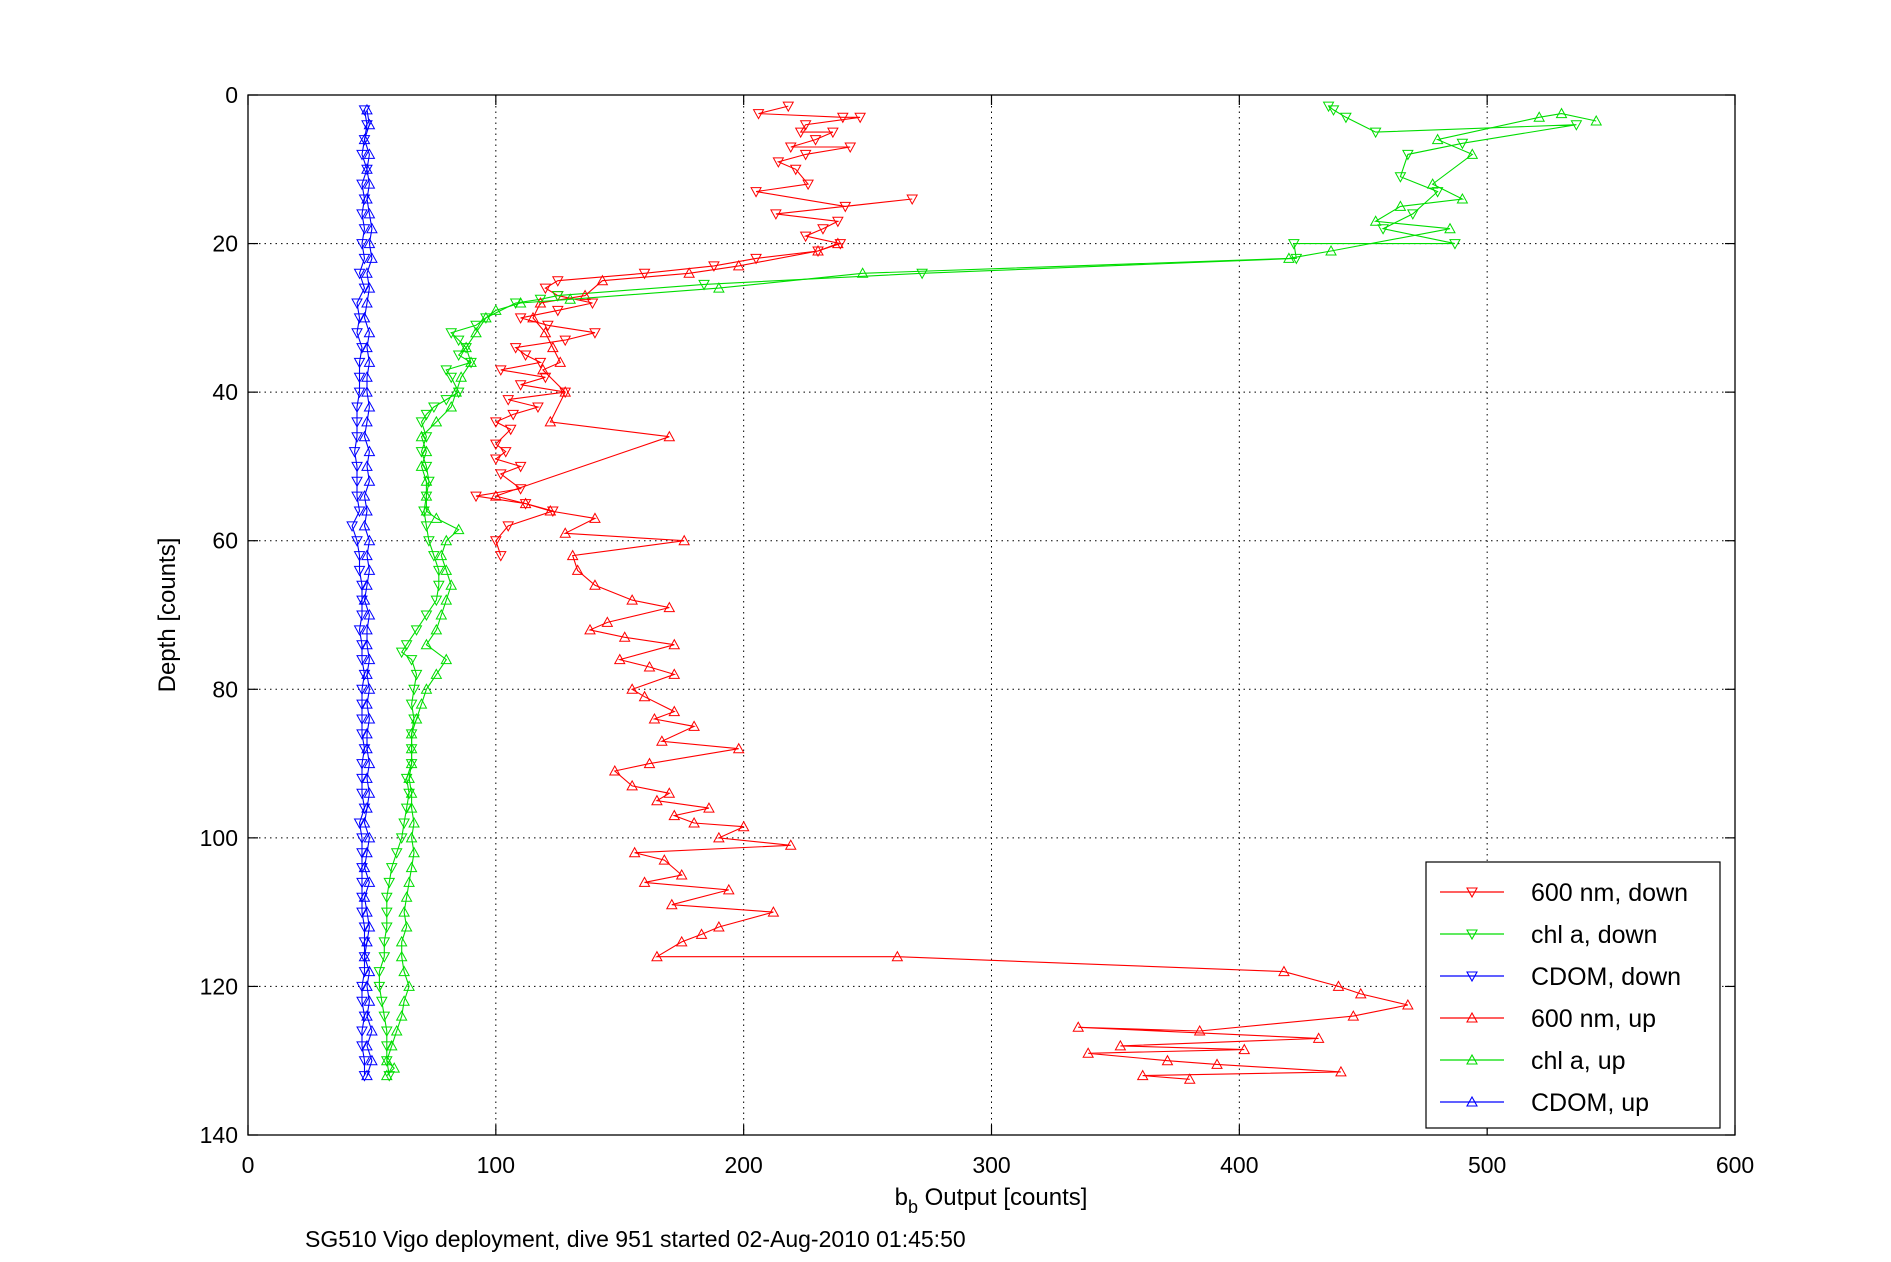 The image size is (1891, 1262). Describe the element at coordinates (1564, 893) in the screenshot. I see `legend-item: 600 nm, down` at that location.